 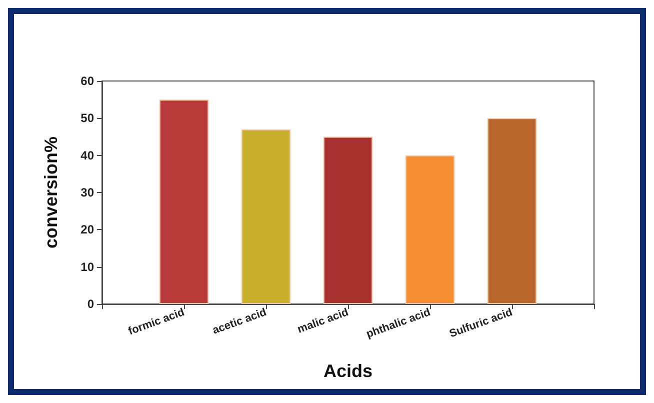 I want to click on x-tick-label: acetic acid, so click(x=239, y=321).